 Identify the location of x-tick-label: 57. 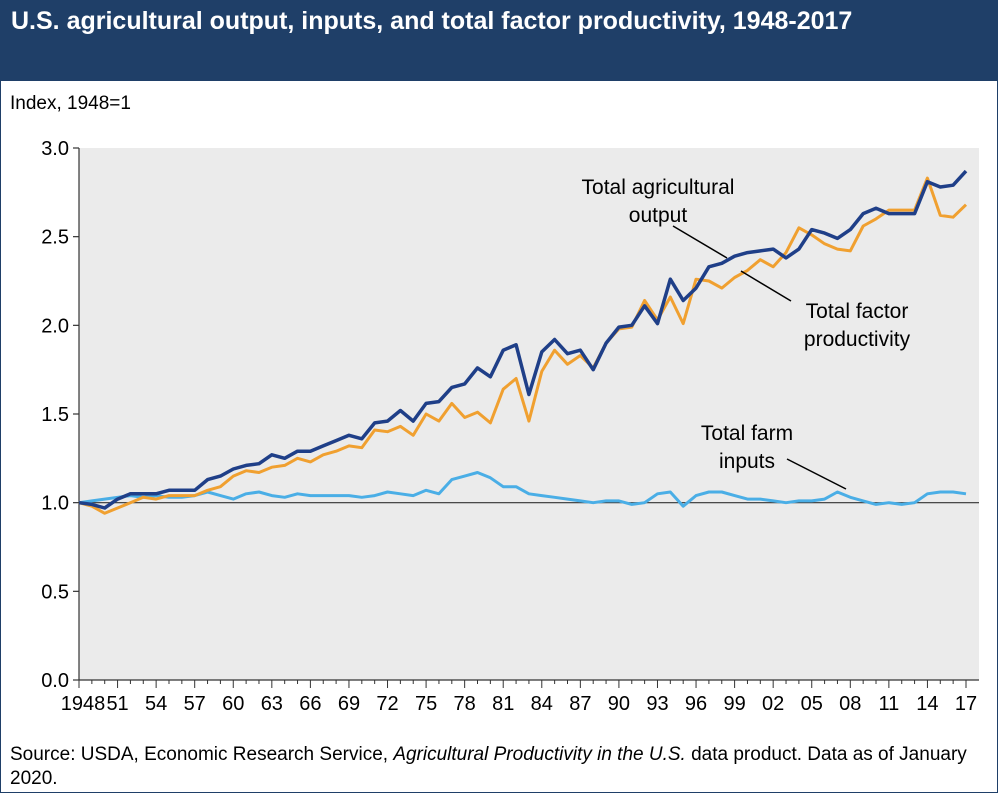
(195, 704).